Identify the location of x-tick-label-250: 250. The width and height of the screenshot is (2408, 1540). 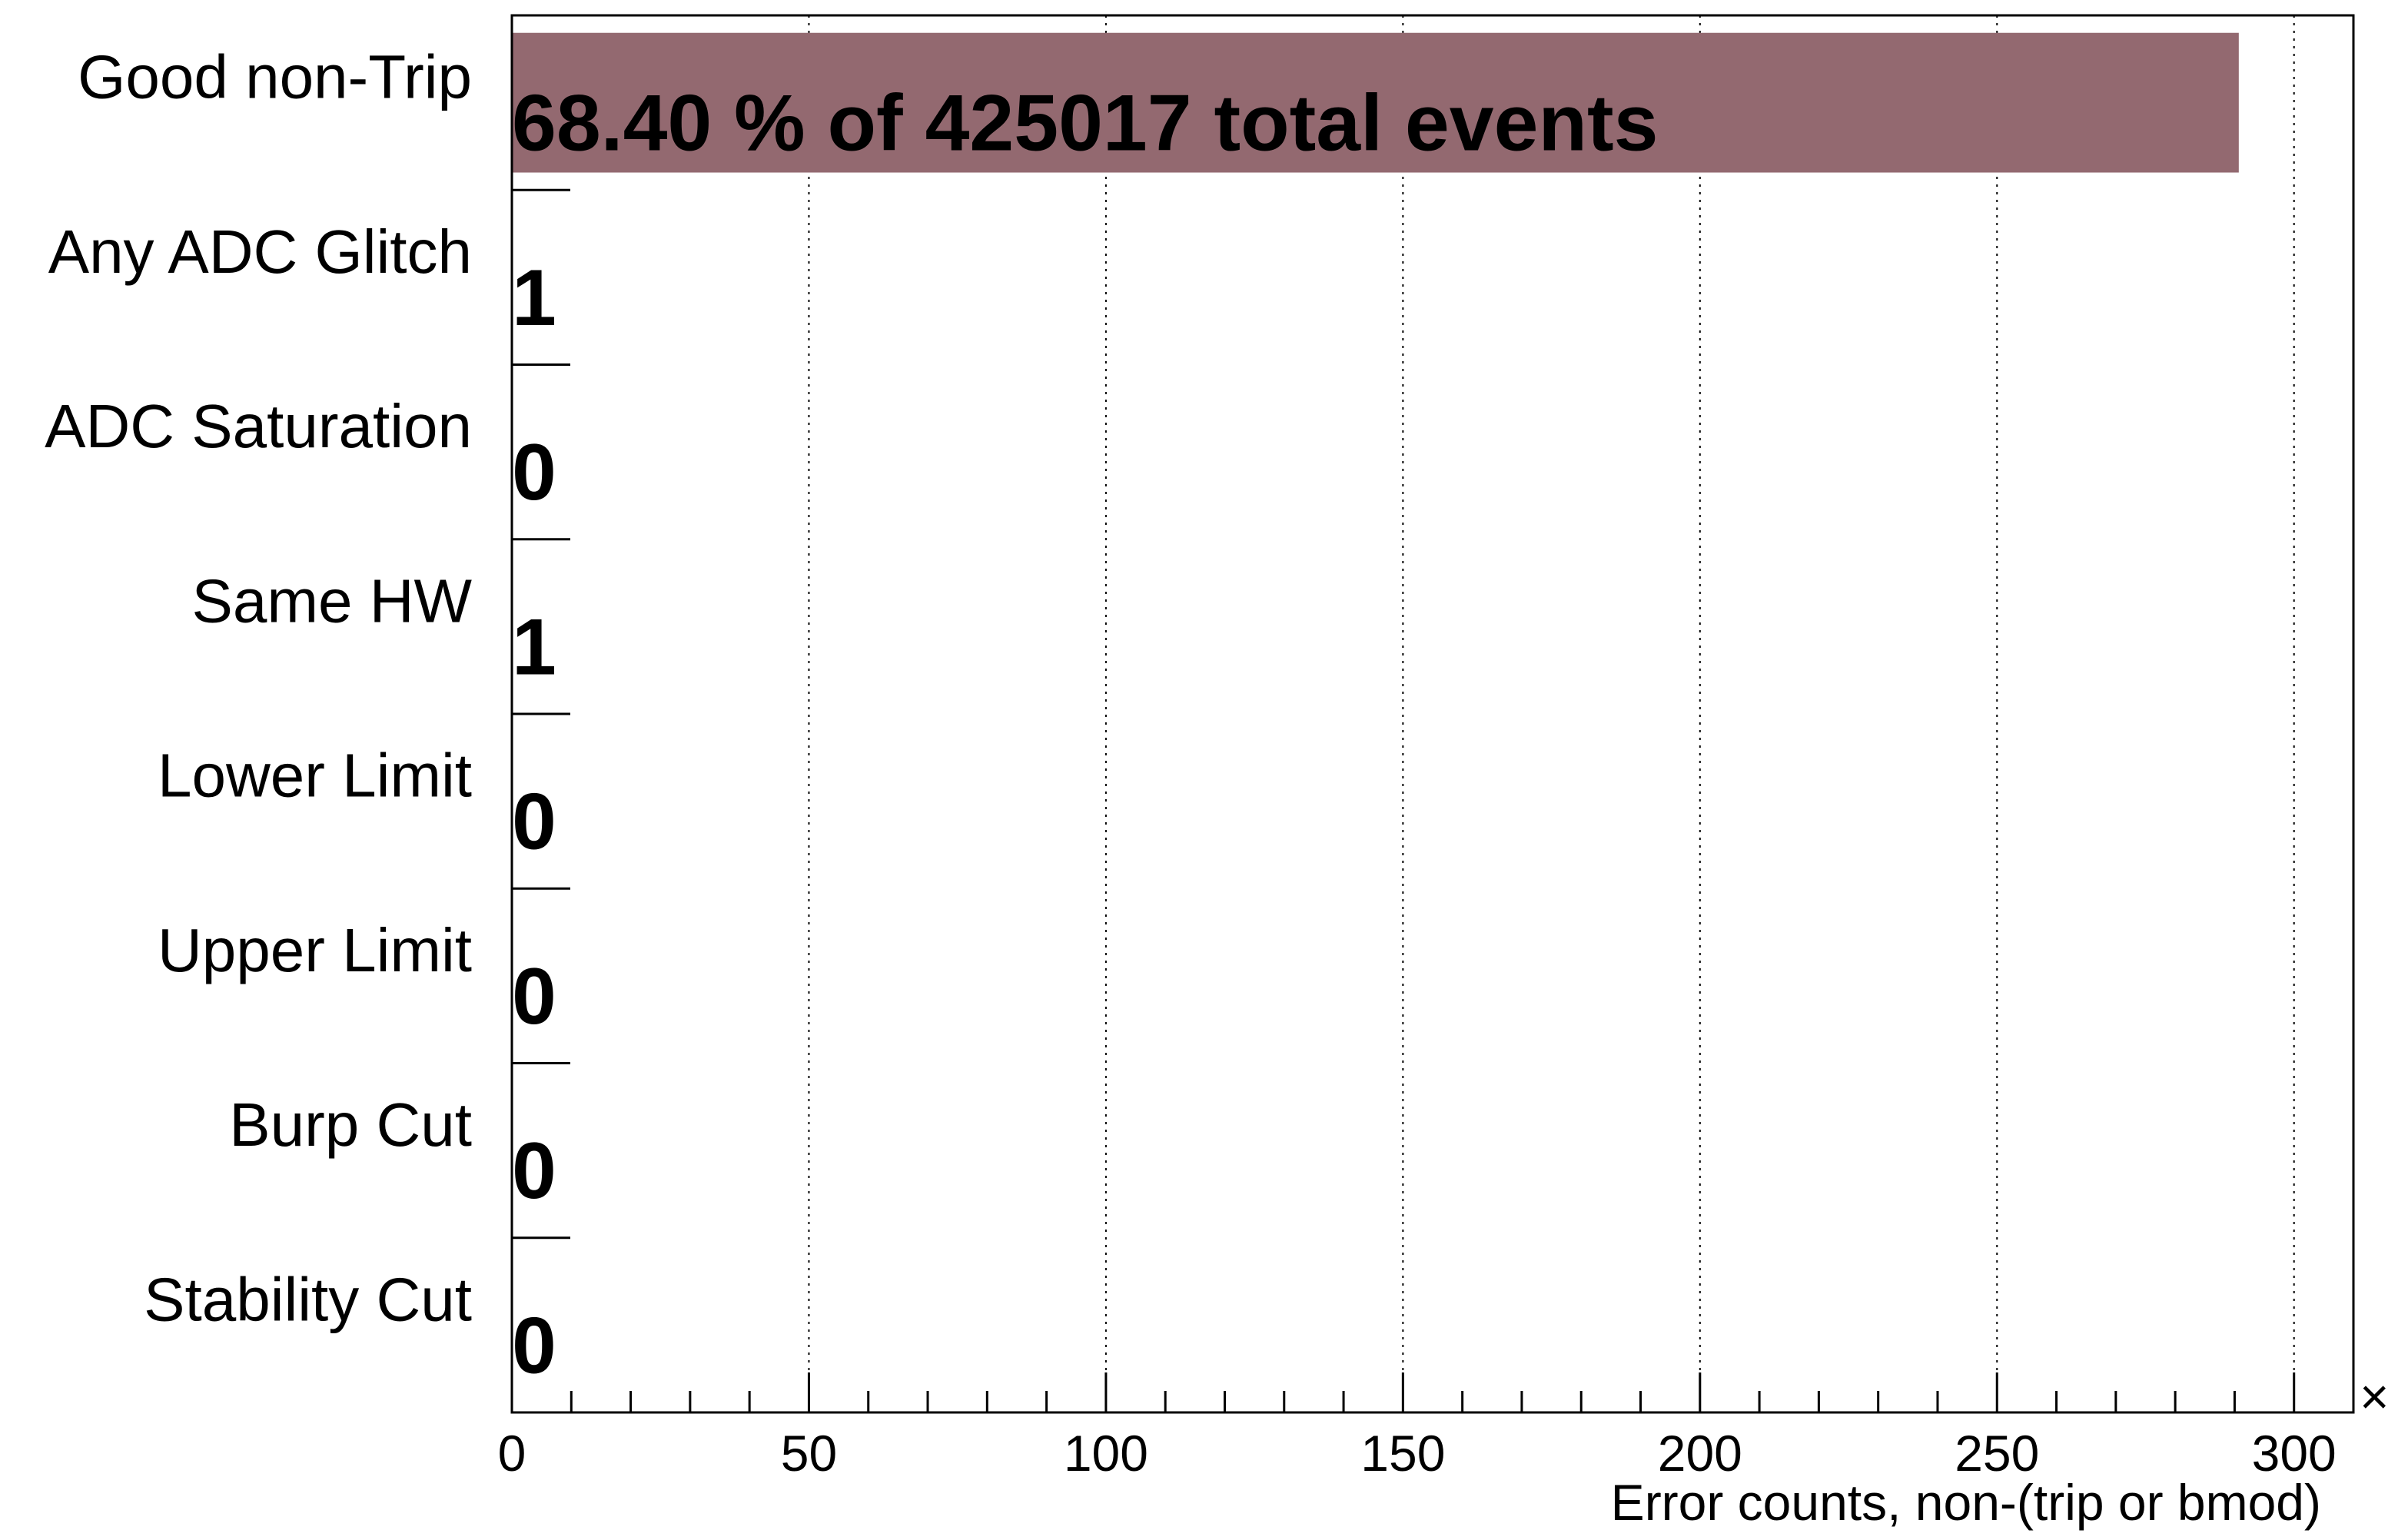
(1997, 1453).